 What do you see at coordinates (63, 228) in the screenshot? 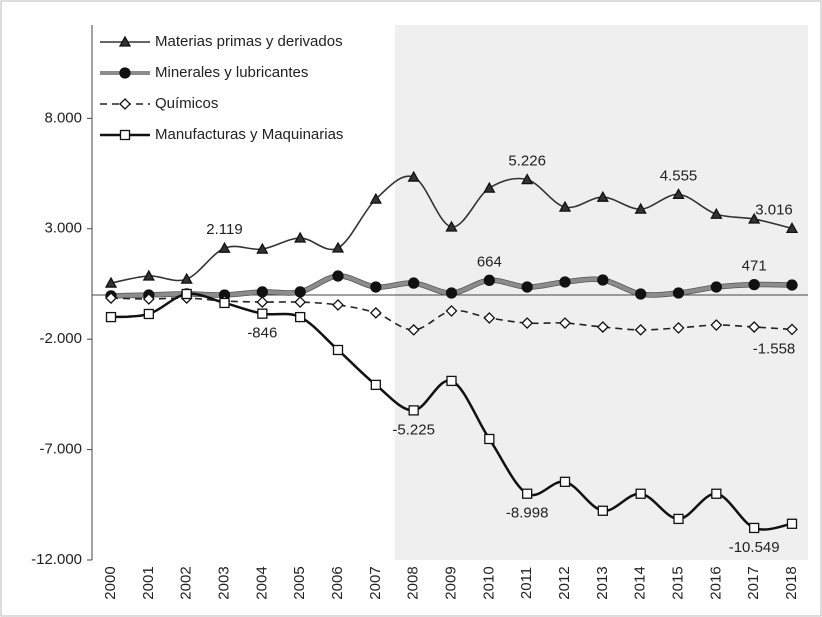
I see `y-tick-label: 3.000` at bounding box center [63, 228].